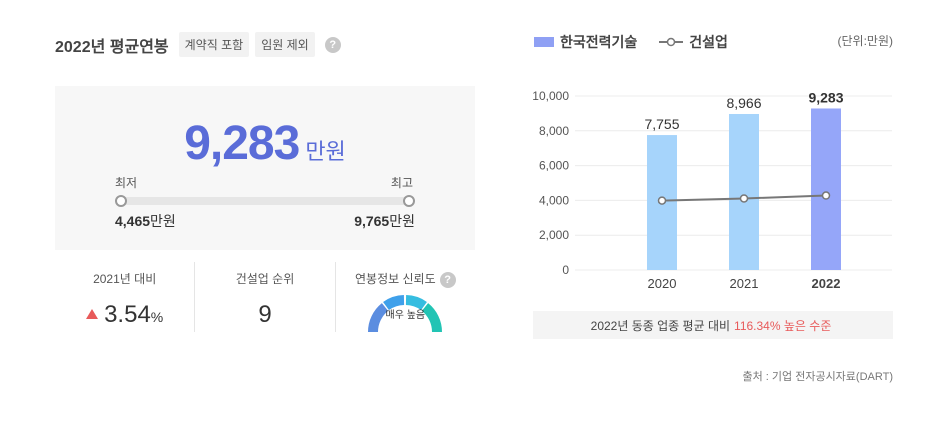 This screenshot has height=427, width=951. Describe the element at coordinates (708, 42) in the screenshot. I see `legend-industry: 건설업` at that location.